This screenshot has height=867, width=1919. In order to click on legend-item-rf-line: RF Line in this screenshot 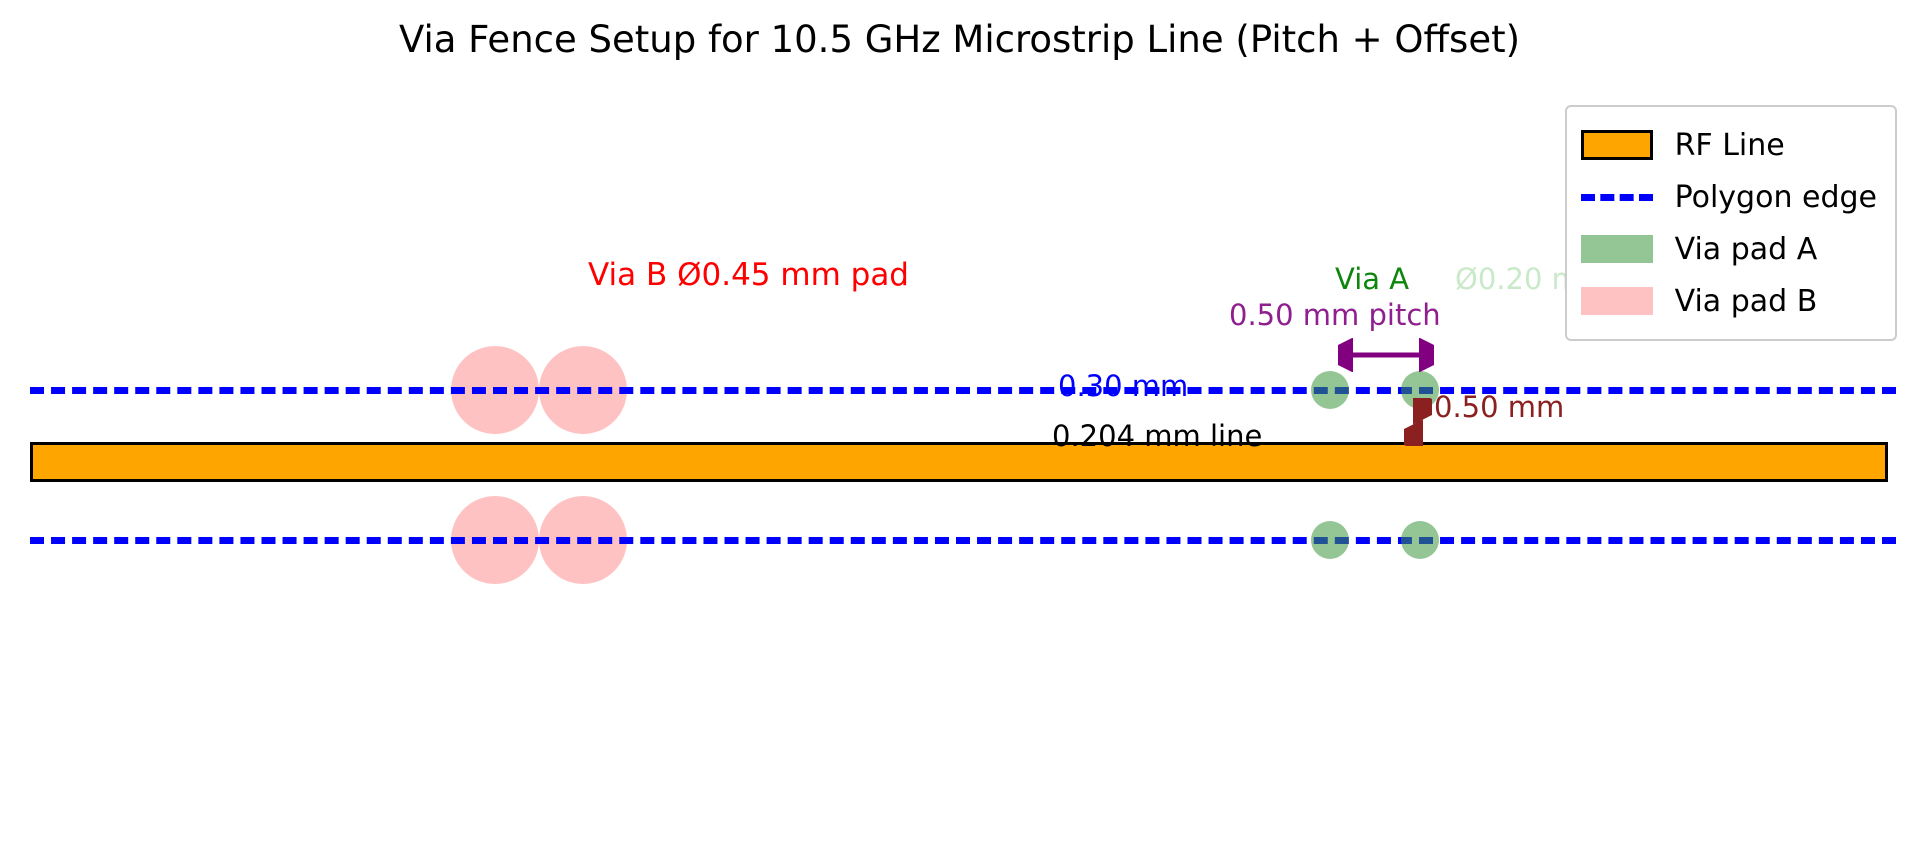, I will do `click(1728, 145)`.